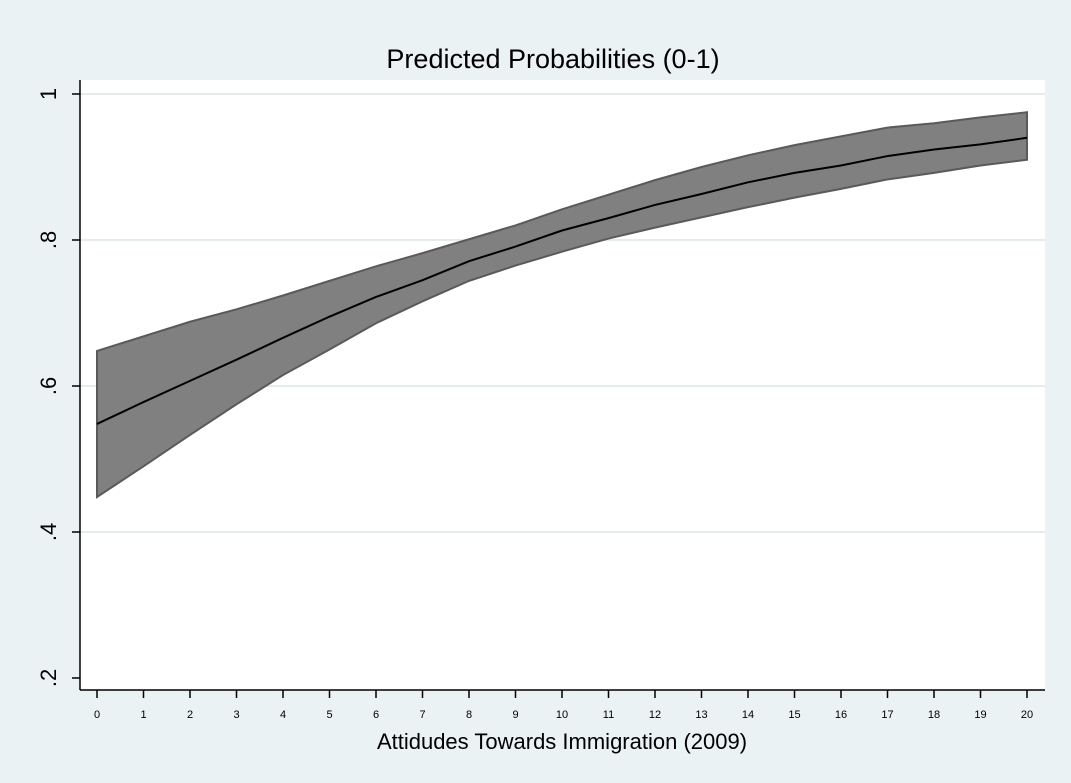 The width and height of the screenshot is (1071, 783). What do you see at coordinates (841, 715) in the screenshot?
I see `x-tick-label: 16` at bounding box center [841, 715].